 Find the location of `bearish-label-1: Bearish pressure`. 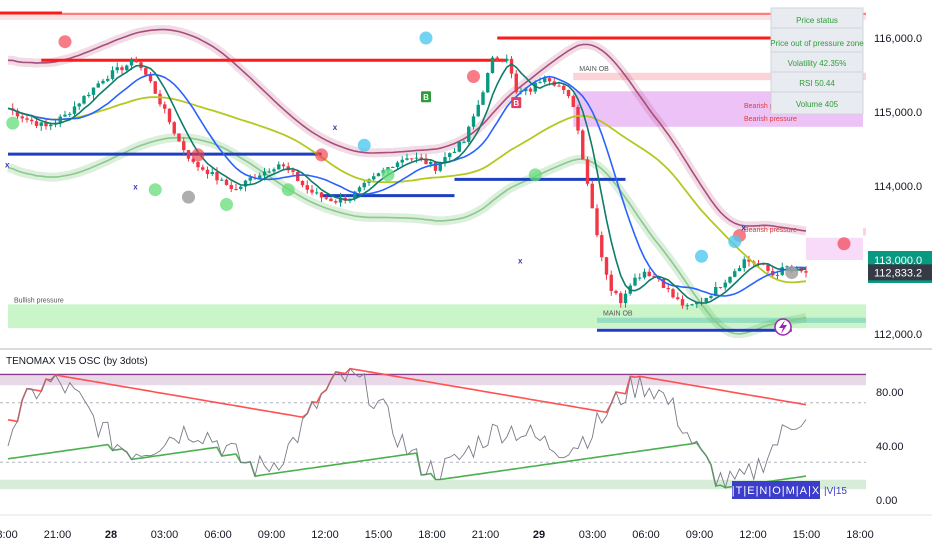

bearish-label-1: Bearish pressure is located at coordinates (770, 119).